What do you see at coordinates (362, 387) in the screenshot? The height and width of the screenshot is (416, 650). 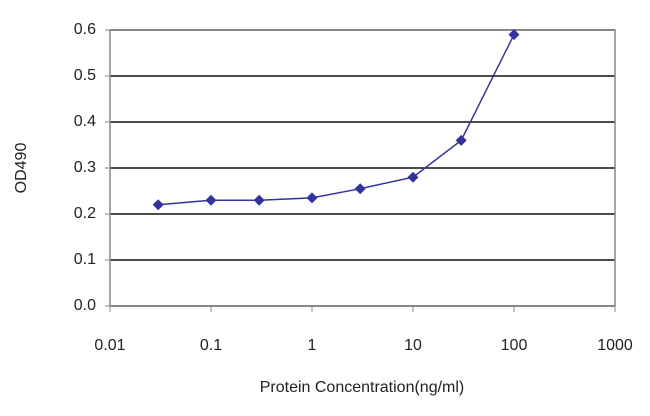 I see `x-axis-label: Protein Concentration(ng/ml)` at bounding box center [362, 387].